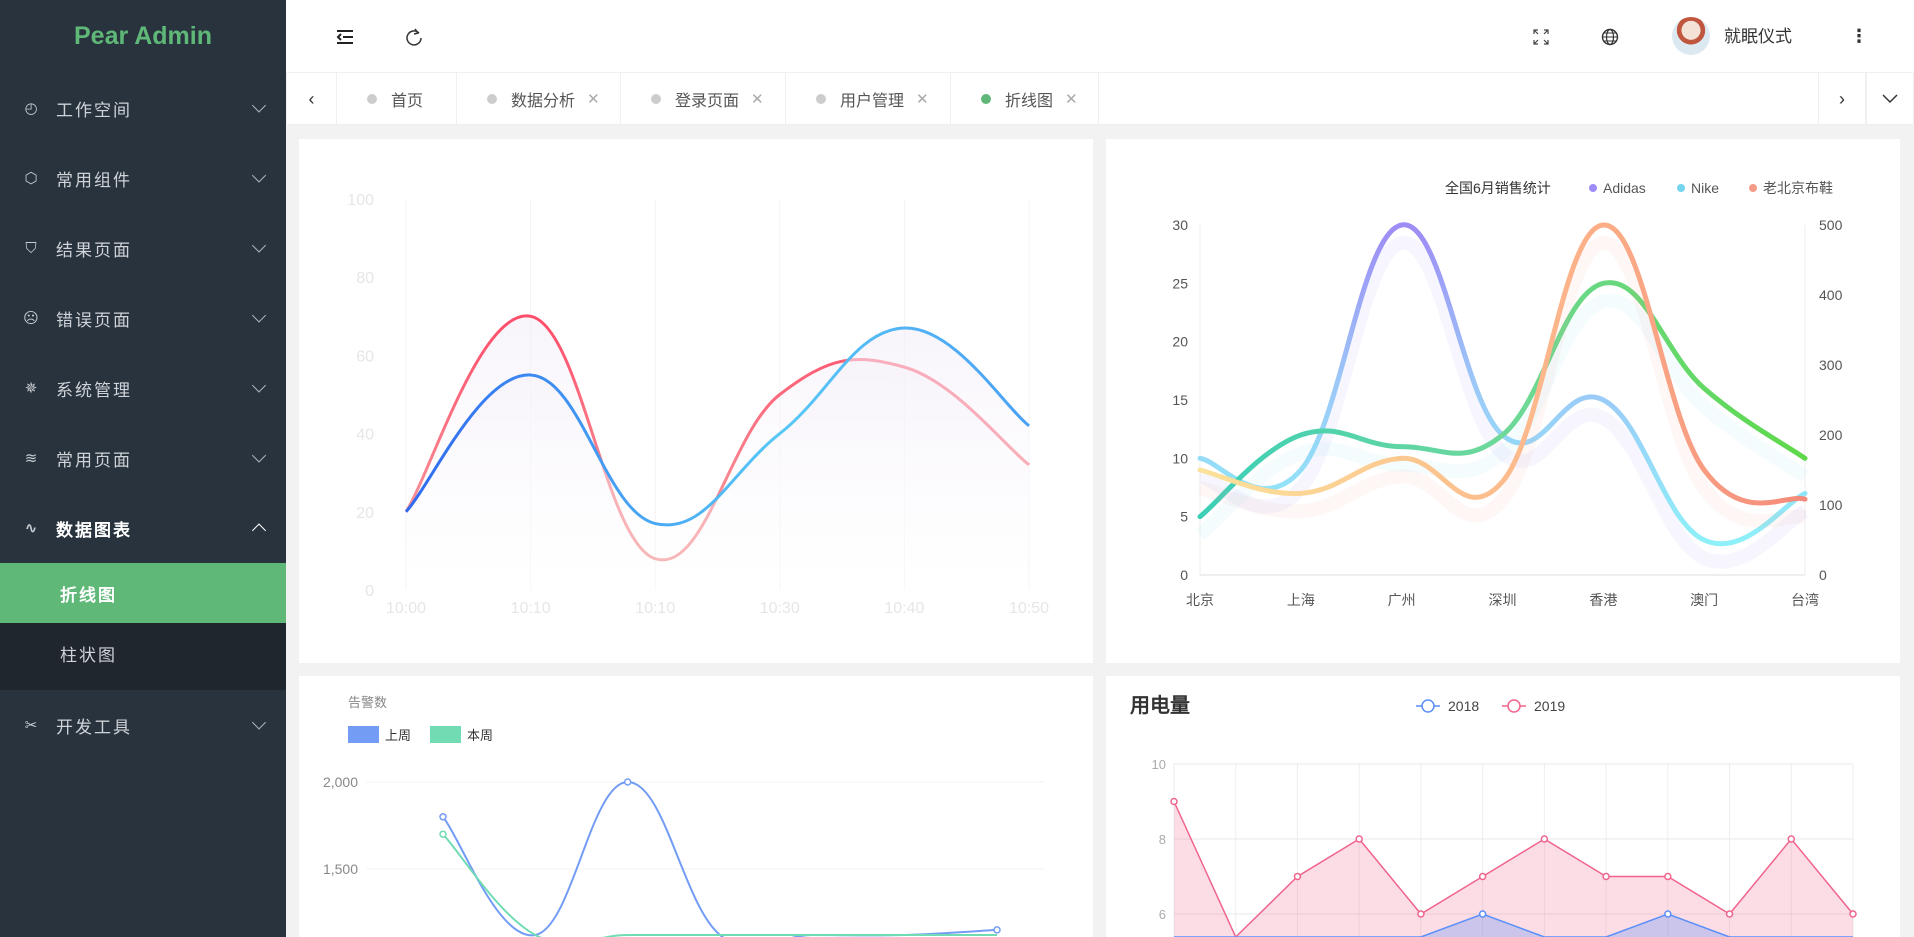 Image resolution: width=1914 pixels, height=937 pixels. What do you see at coordinates (1159, 764) in the screenshot?
I see `y-tick-label: 10` at bounding box center [1159, 764].